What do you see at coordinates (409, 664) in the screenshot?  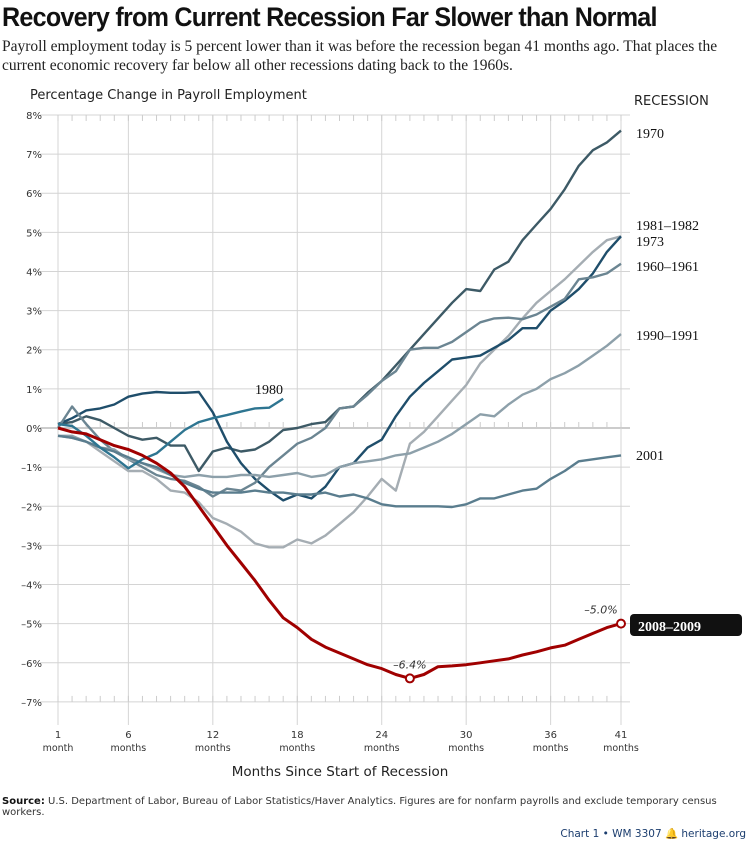 I see `annotation-label: –6.4%` at bounding box center [409, 664].